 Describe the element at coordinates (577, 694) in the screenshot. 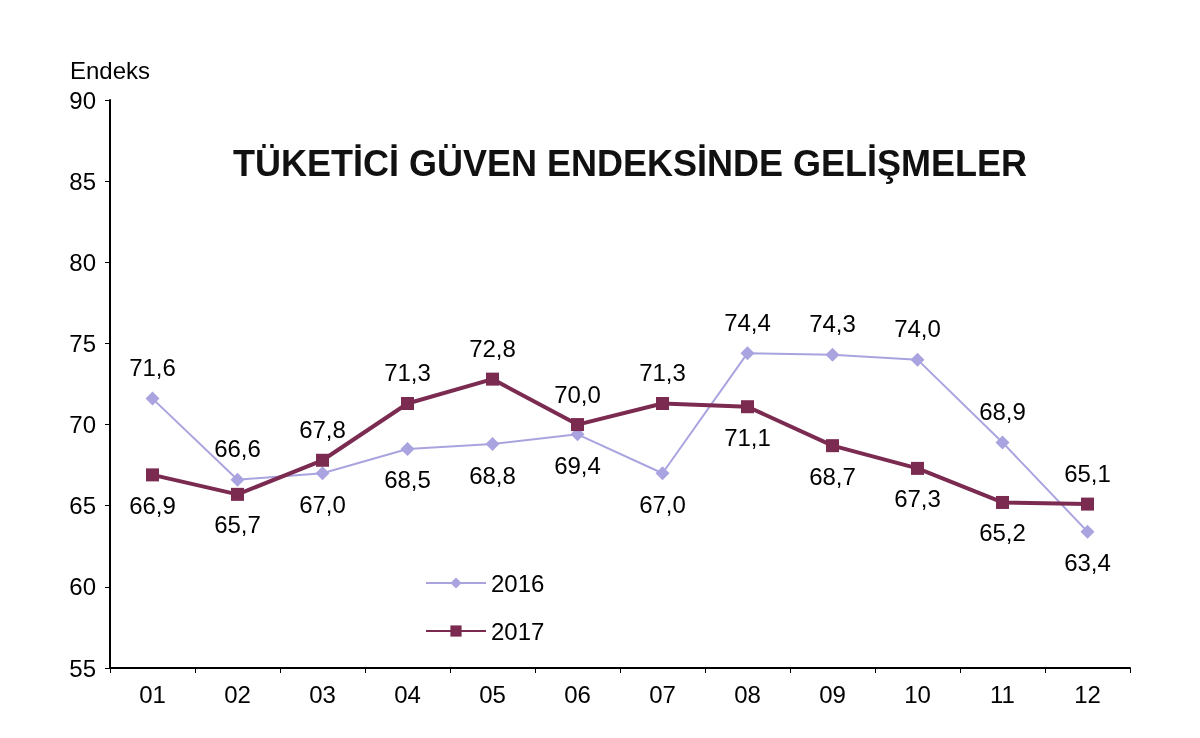

I see `x-tick-label: 06` at that location.